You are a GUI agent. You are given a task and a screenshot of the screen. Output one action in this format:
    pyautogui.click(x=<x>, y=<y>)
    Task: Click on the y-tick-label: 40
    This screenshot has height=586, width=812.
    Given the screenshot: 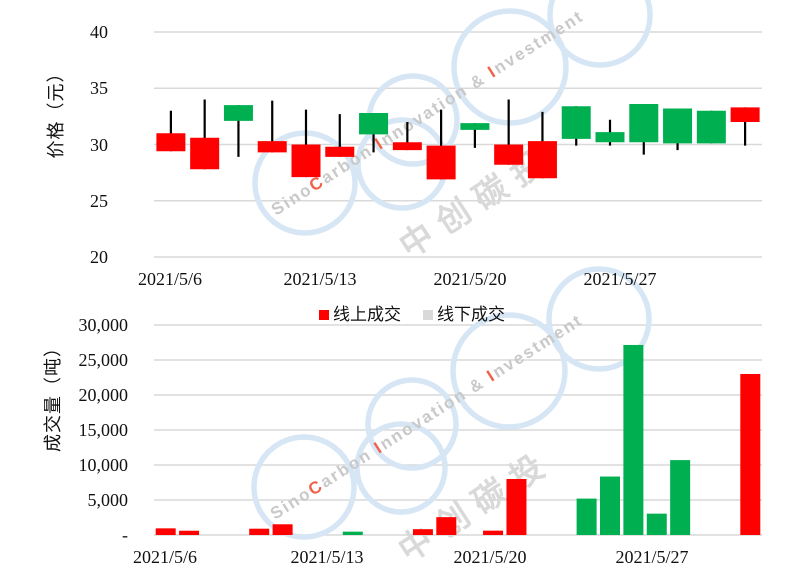 What is the action you would take?
    pyautogui.click(x=99, y=32)
    